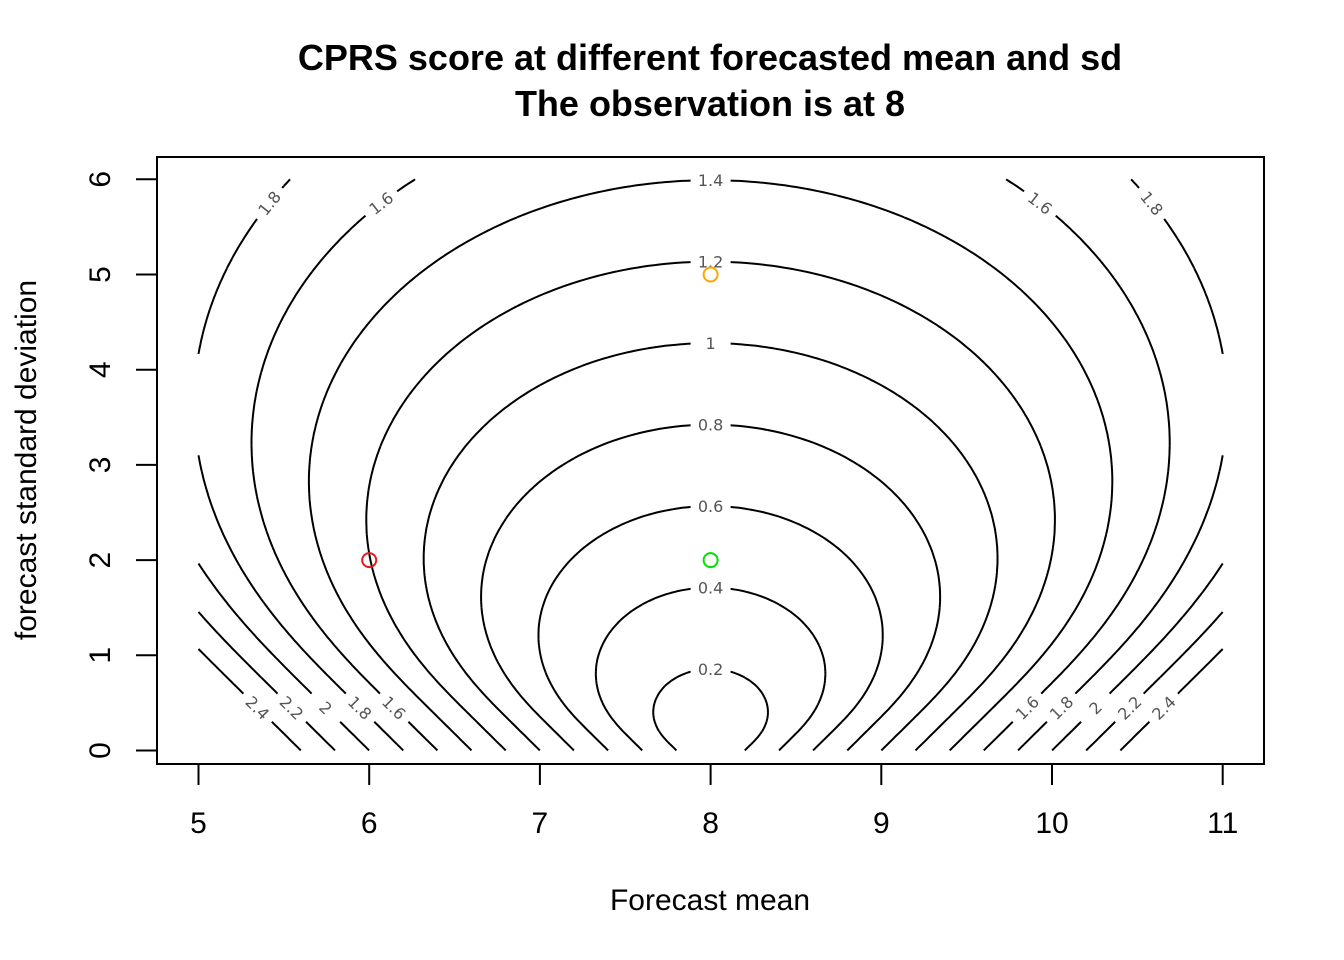 This screenshot has width=1344, height=960. Describe the element at coordinates (100, 655) in the screenshot. I see `y-tick-label: 1` at that location.